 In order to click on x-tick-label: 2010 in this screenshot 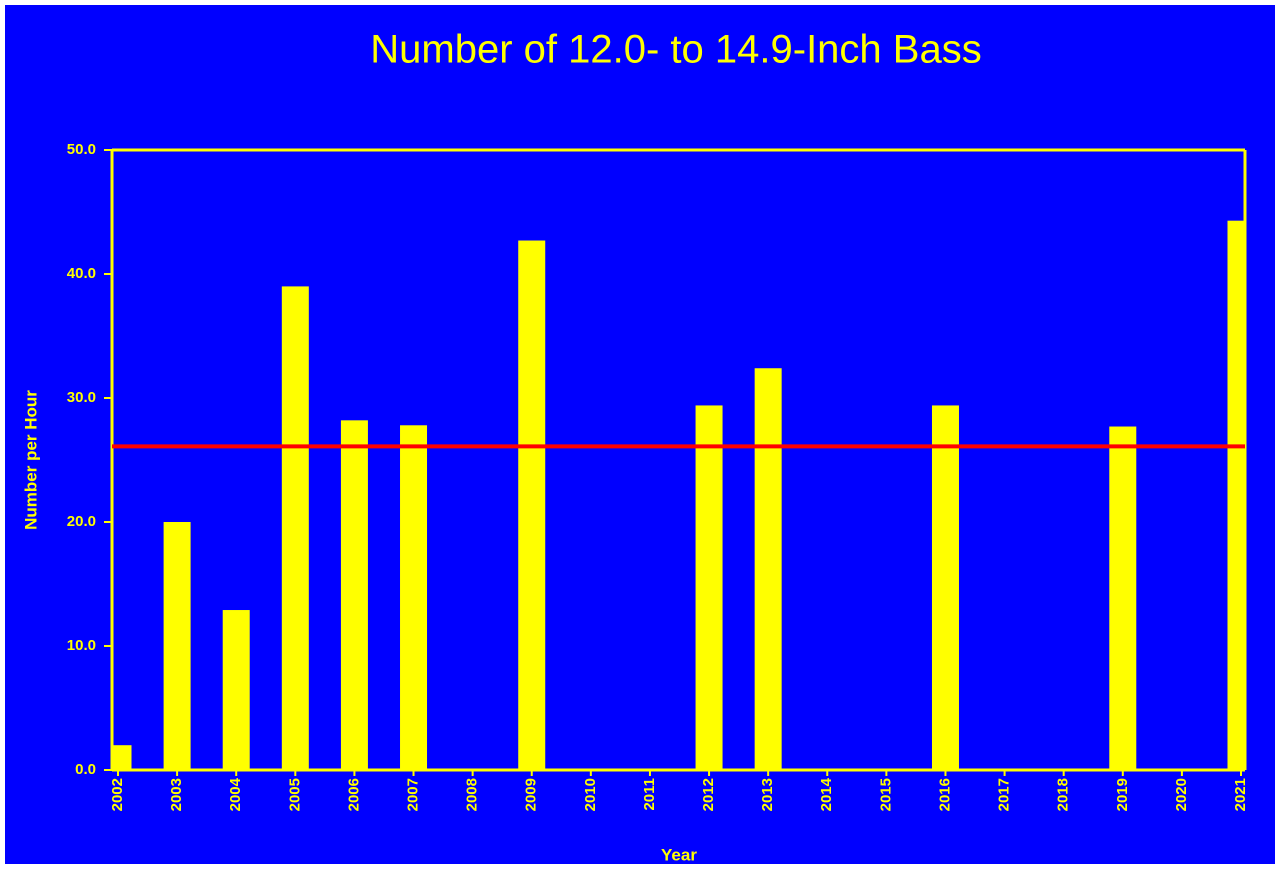, I will do `click(590, 794)`.